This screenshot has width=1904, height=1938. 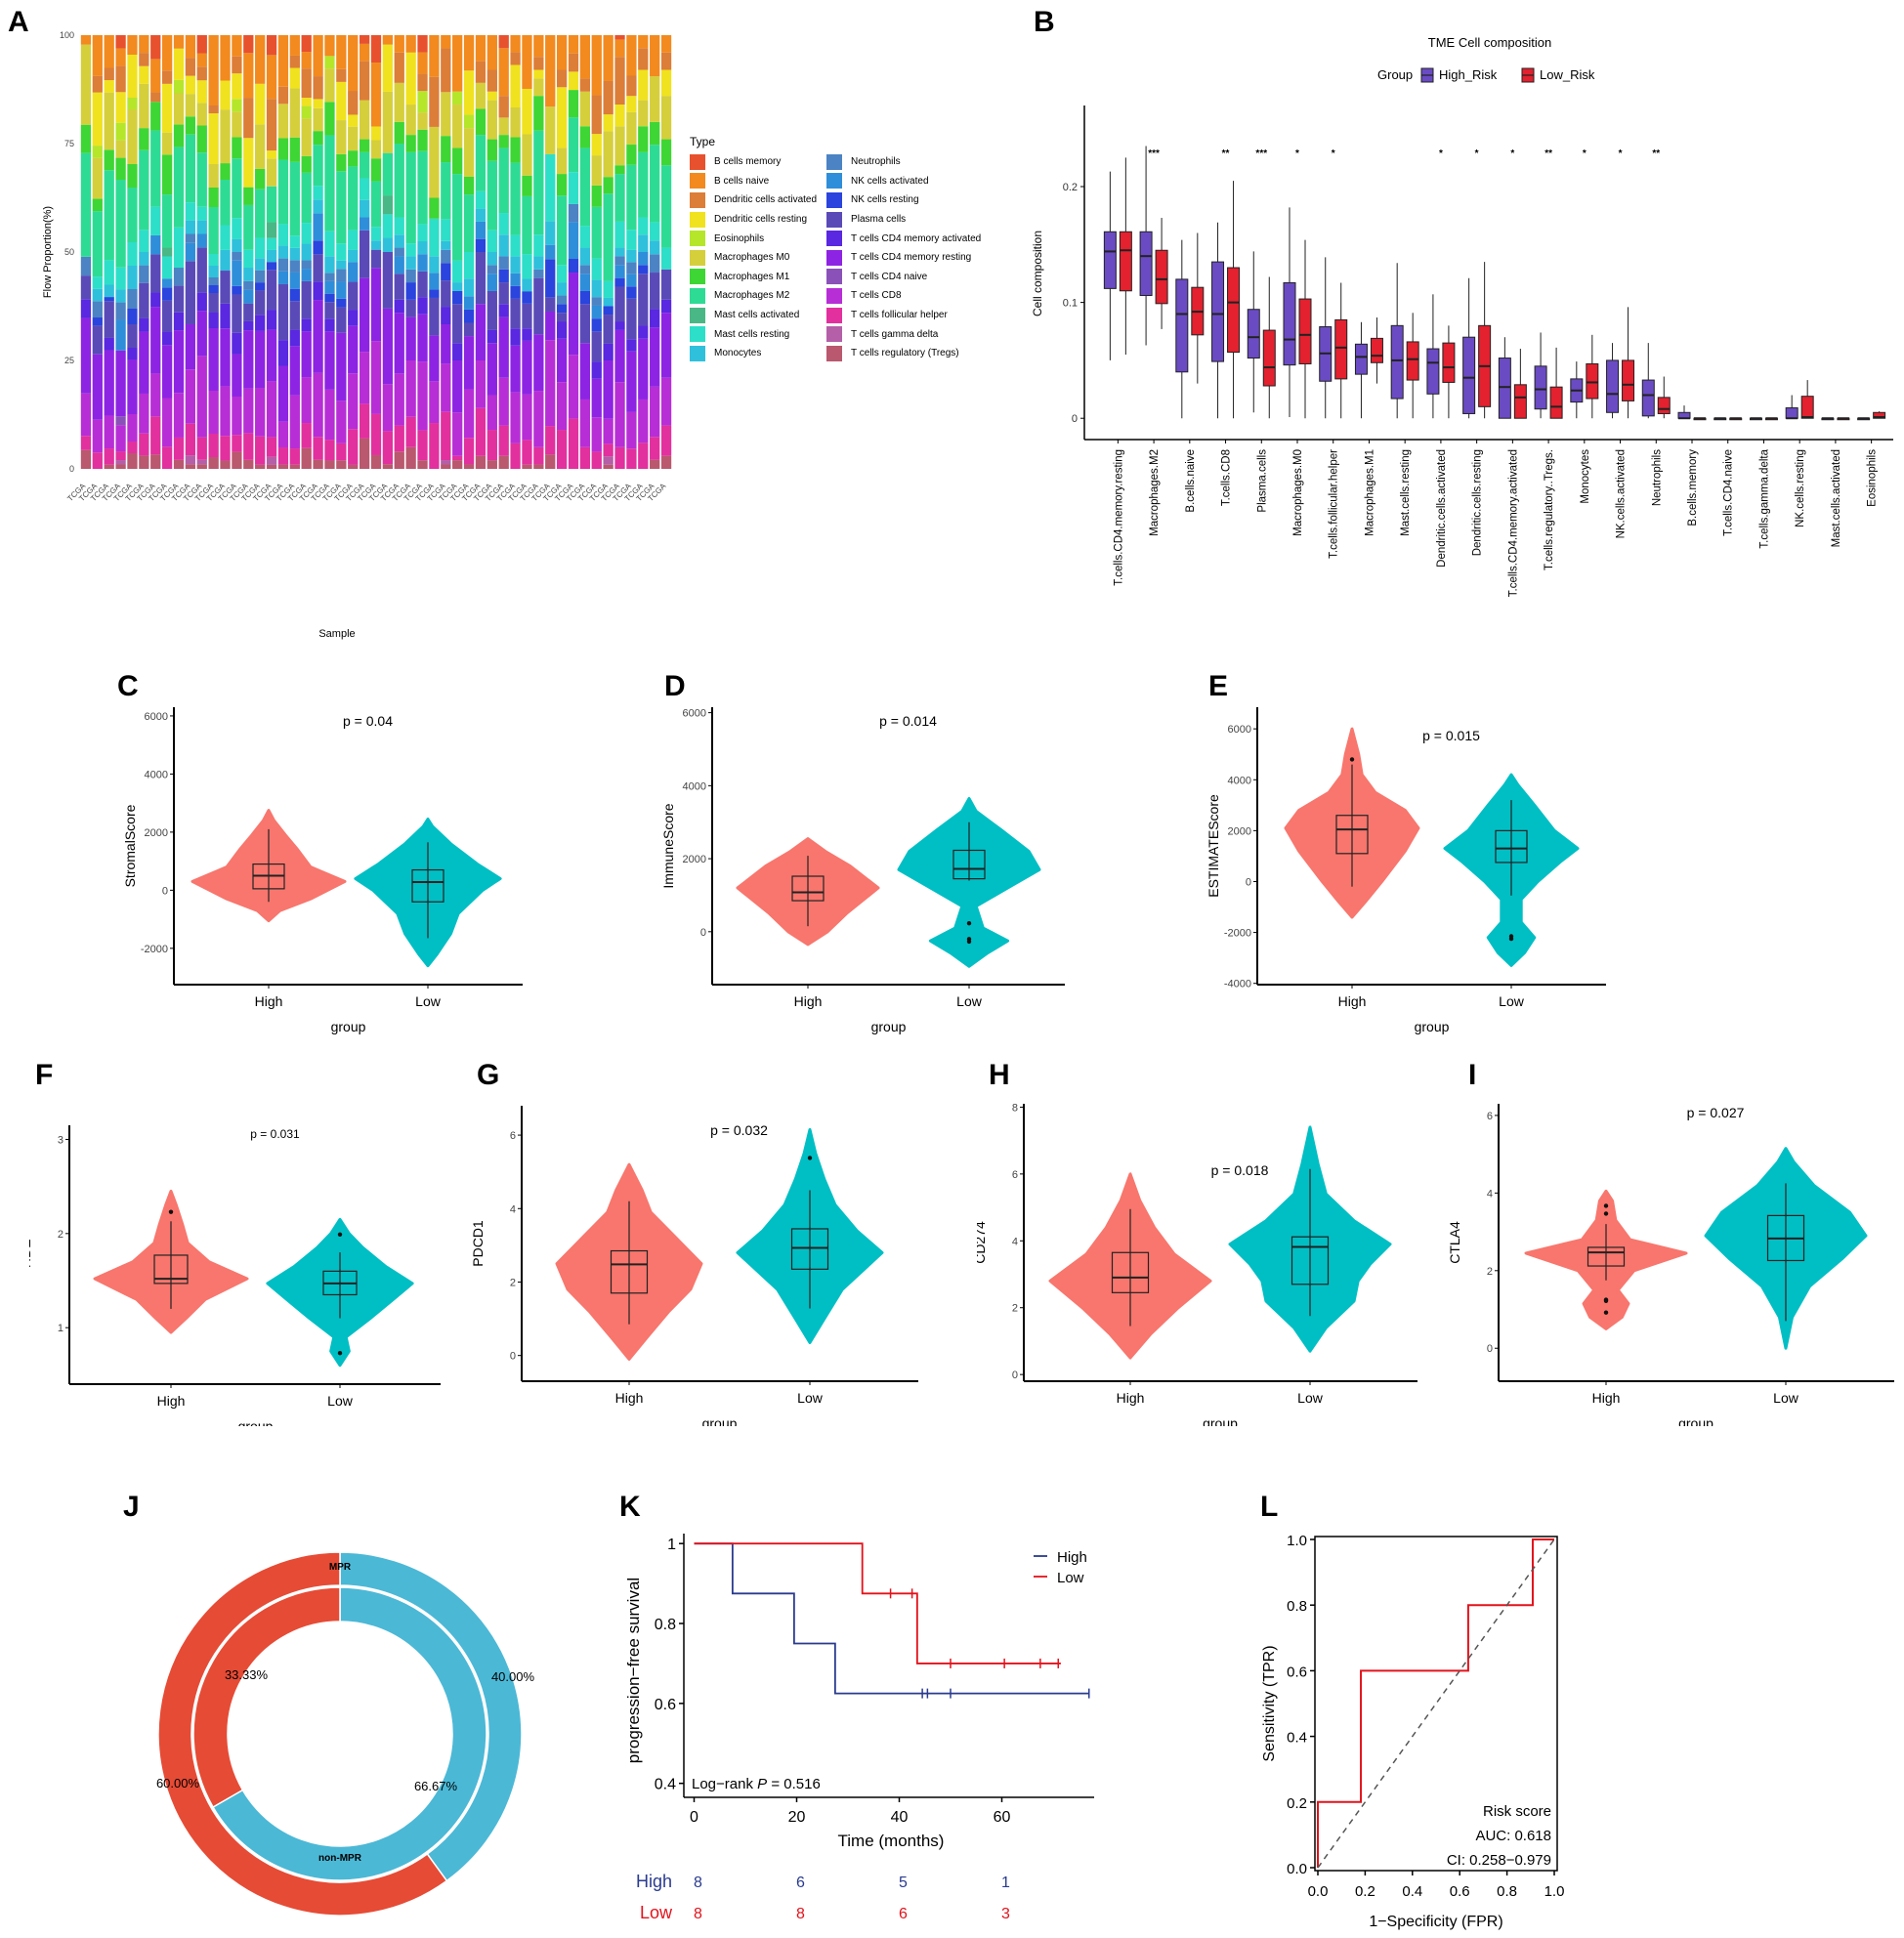 What do you see at coordinates (1512, 1001) in the screenshot?
I see `x-tick-label: Low` at bounding box center [1512, 1001].